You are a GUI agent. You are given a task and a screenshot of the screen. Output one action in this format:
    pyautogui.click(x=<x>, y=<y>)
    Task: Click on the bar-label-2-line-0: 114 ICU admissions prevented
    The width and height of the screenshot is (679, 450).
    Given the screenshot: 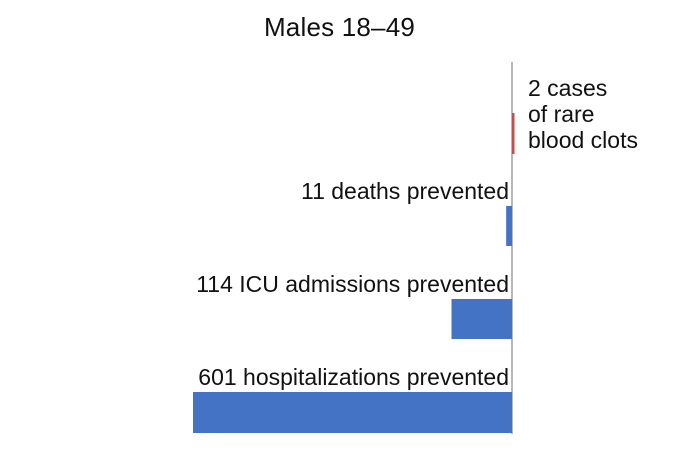 What is the action you would take?
    pyautogui.click(x=352, y=284)
    